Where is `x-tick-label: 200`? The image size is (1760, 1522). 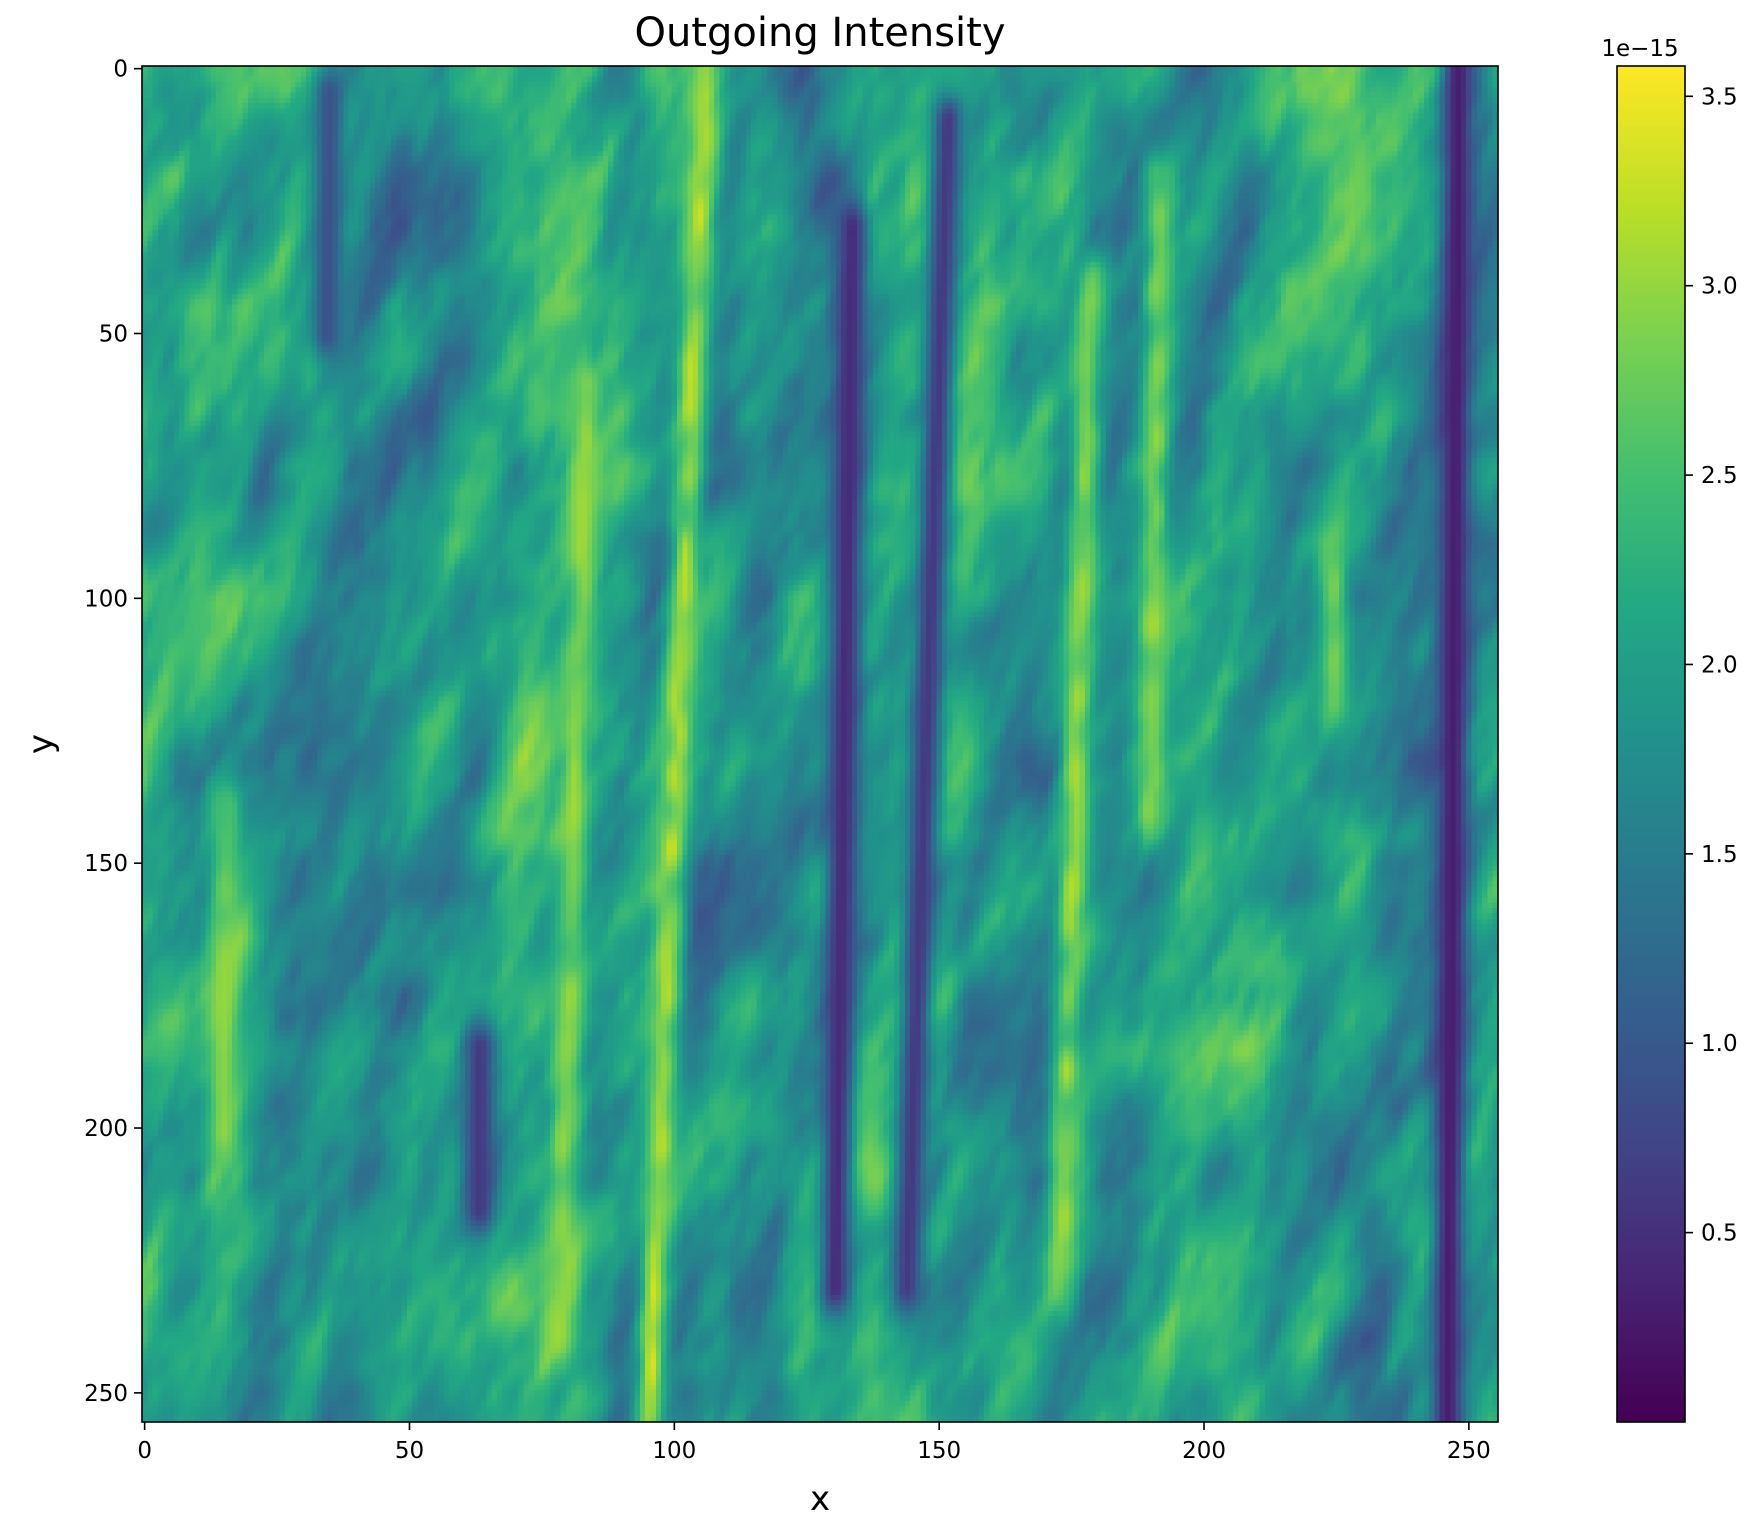 x-tick-label: 200 is located at coordinates (1204, 1451).